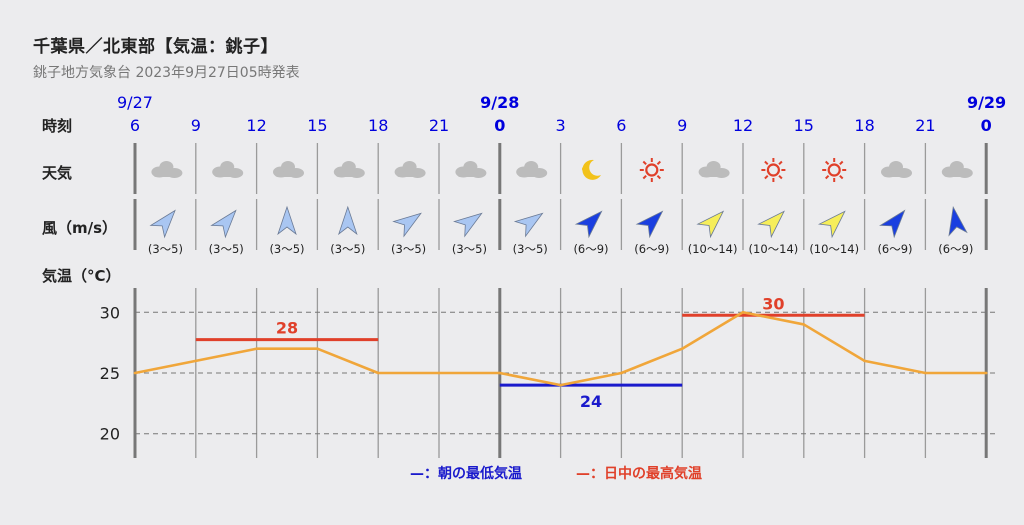  Describe the element at coordinates (639, 473) in the screenshot. I see `legend-max-temp: —：日中の最高気温` at that location.